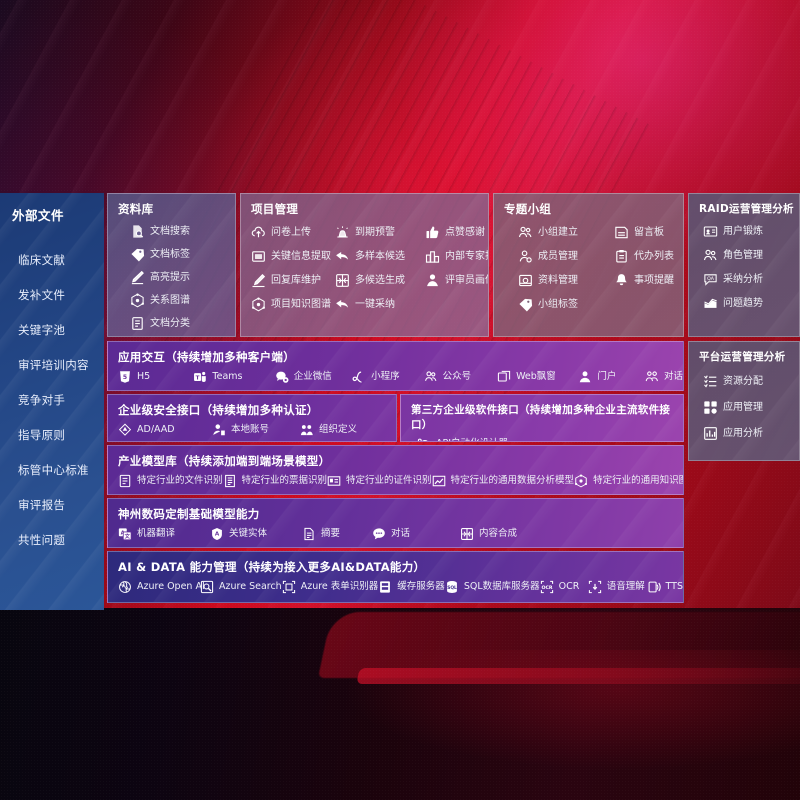 This screenshot has height=800, width=800. What do you see at coordinates (42, 539) in the screenshot?
I see `sidebar-item-common-issues: 共性问题` at bounding box center [42, 539].